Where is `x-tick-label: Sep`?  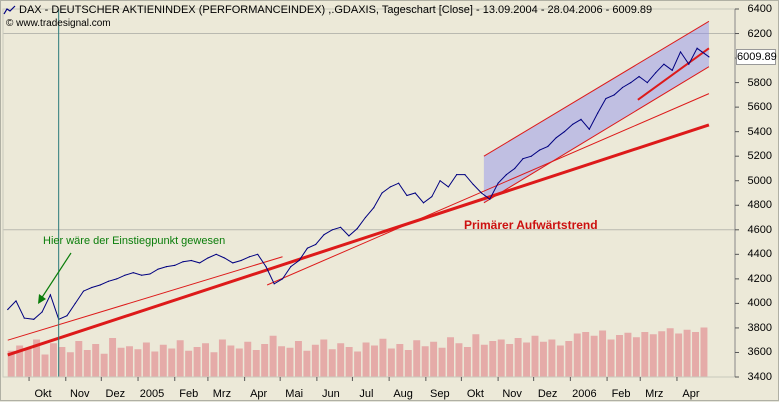 x-tick-label: Sep is located at coordinates (440, 394).